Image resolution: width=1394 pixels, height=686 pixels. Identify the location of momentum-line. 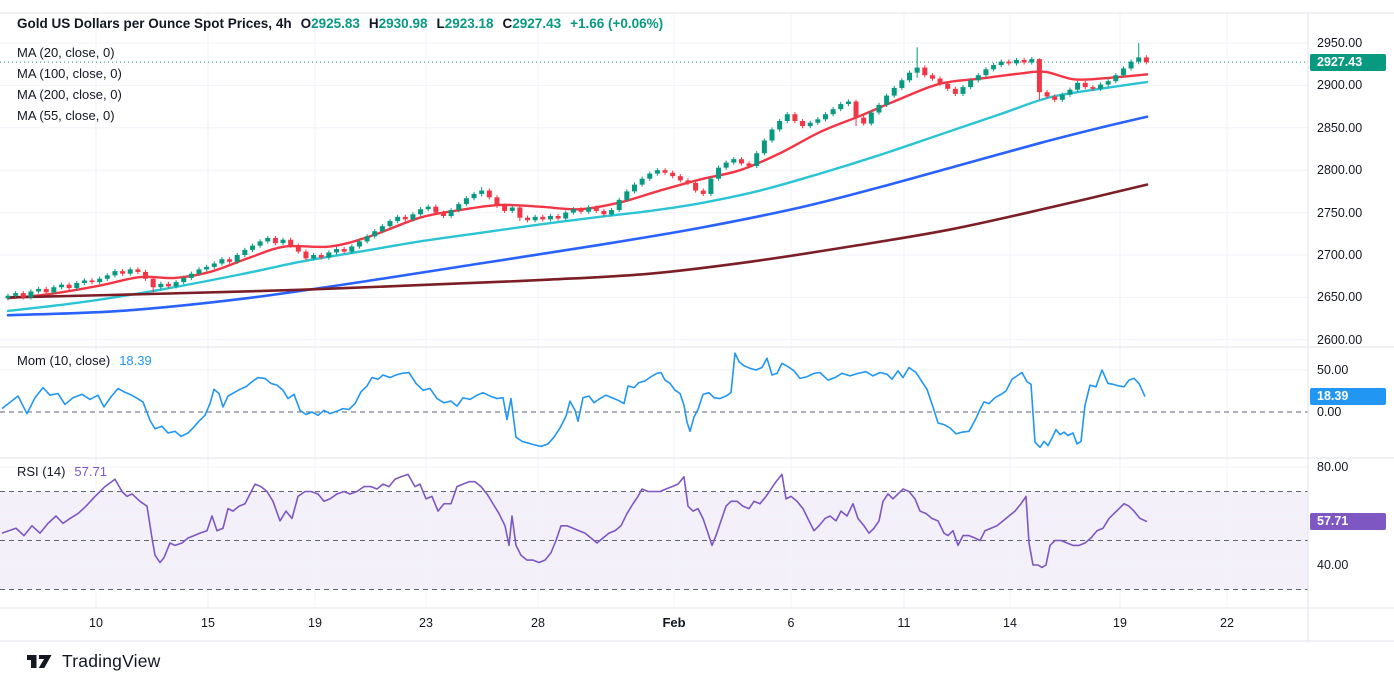
(573, 400).